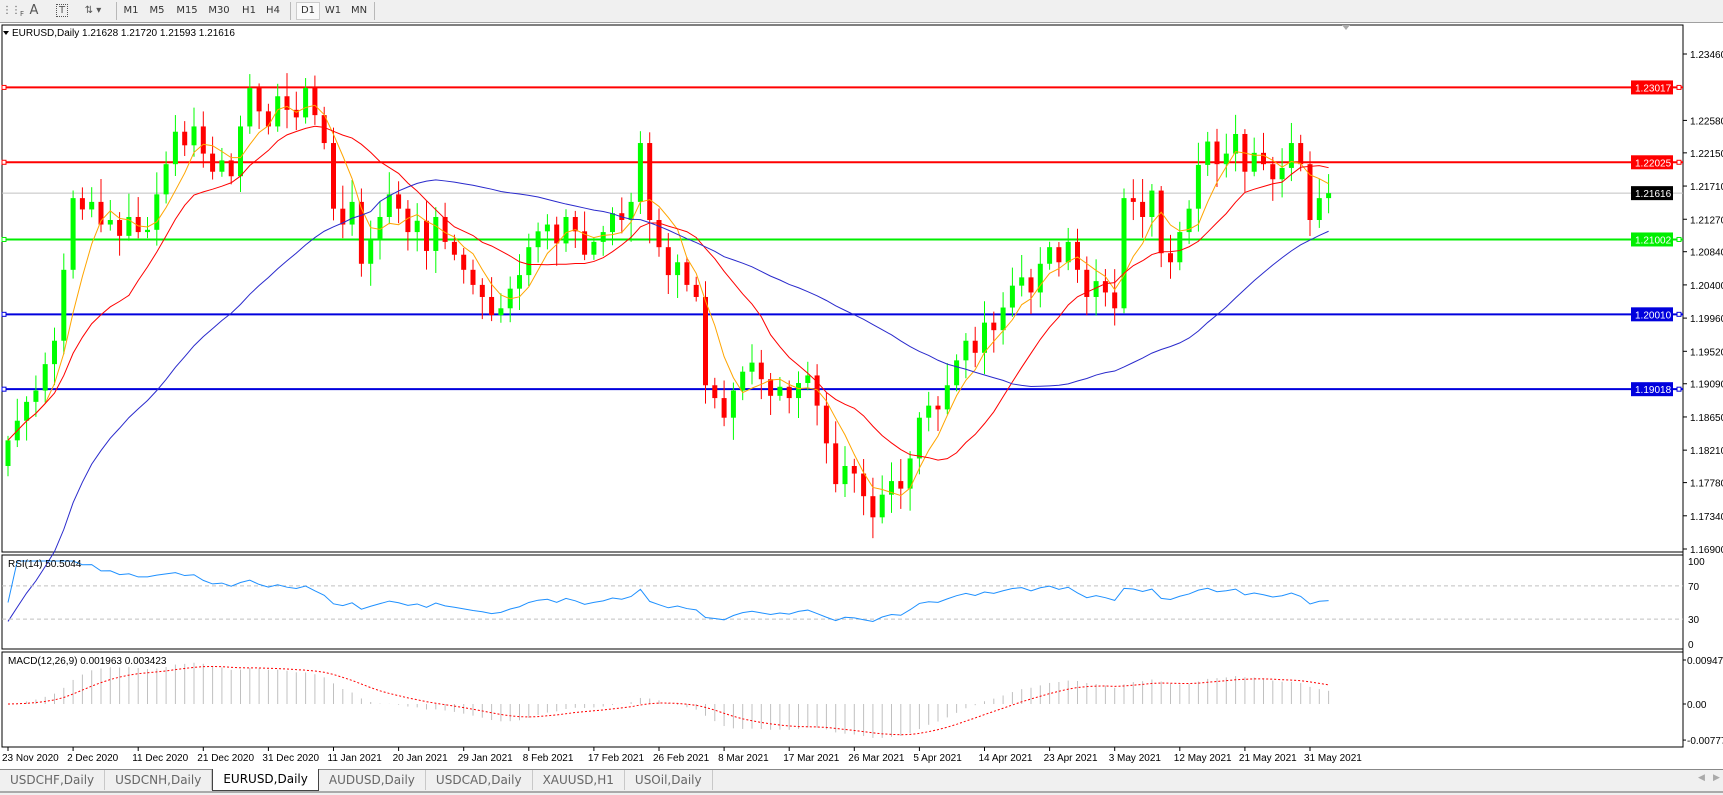 This screenshot has width=1723, height=795. What do you see at coordinates (372, 780) in the screenshot?
I see `tab-audusd-daily: AUDUSD,Daily` at bounding box center [372, 780].